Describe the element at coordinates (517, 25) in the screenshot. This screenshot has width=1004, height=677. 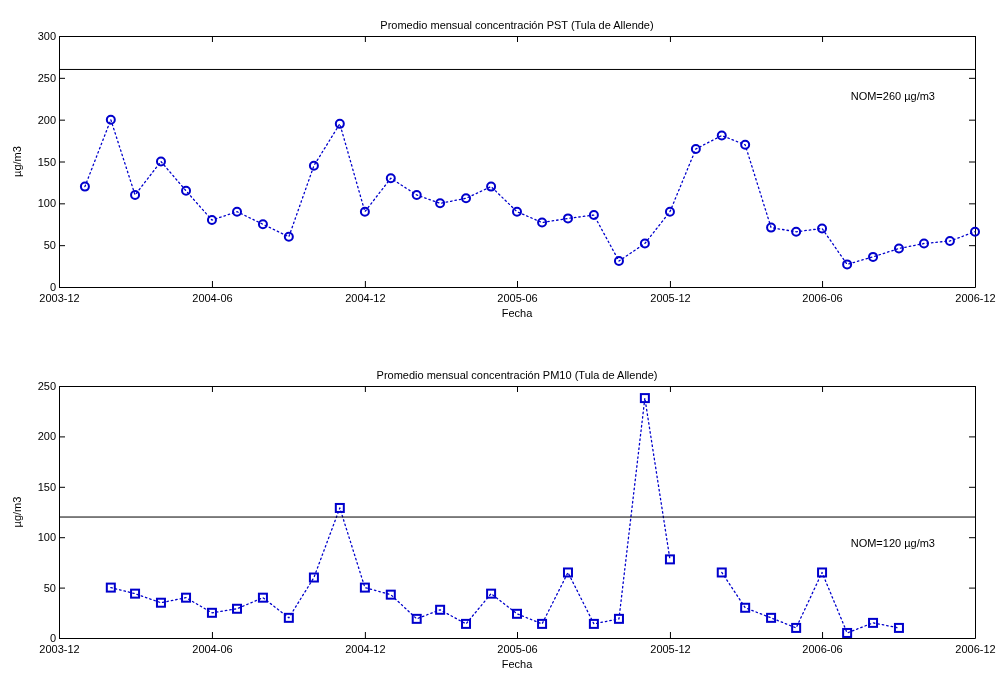
I see `chart-title: Promedio mensual concentración PST (Tula de Allende)` at that location.